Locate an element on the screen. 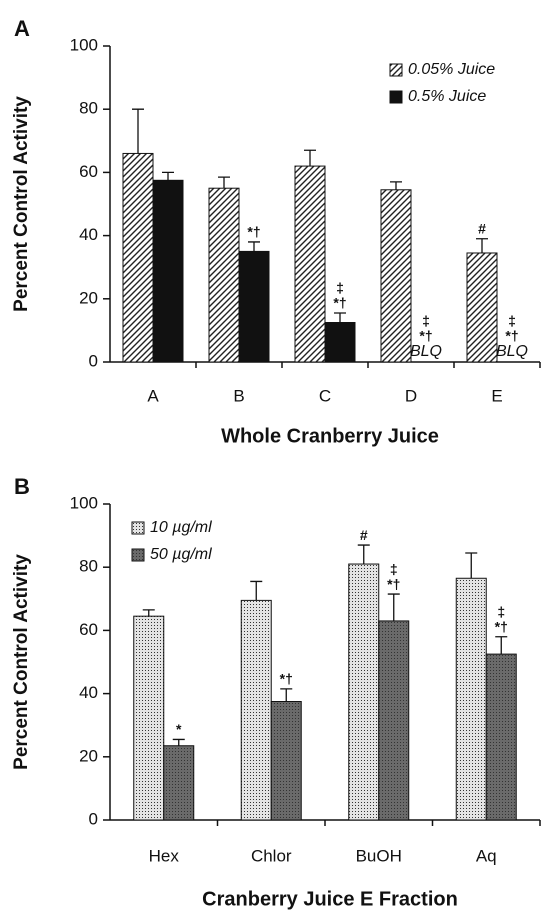 The width and height of the screenshot is (547, 918). x-tick-label: E is located at coordinates (496, 395).